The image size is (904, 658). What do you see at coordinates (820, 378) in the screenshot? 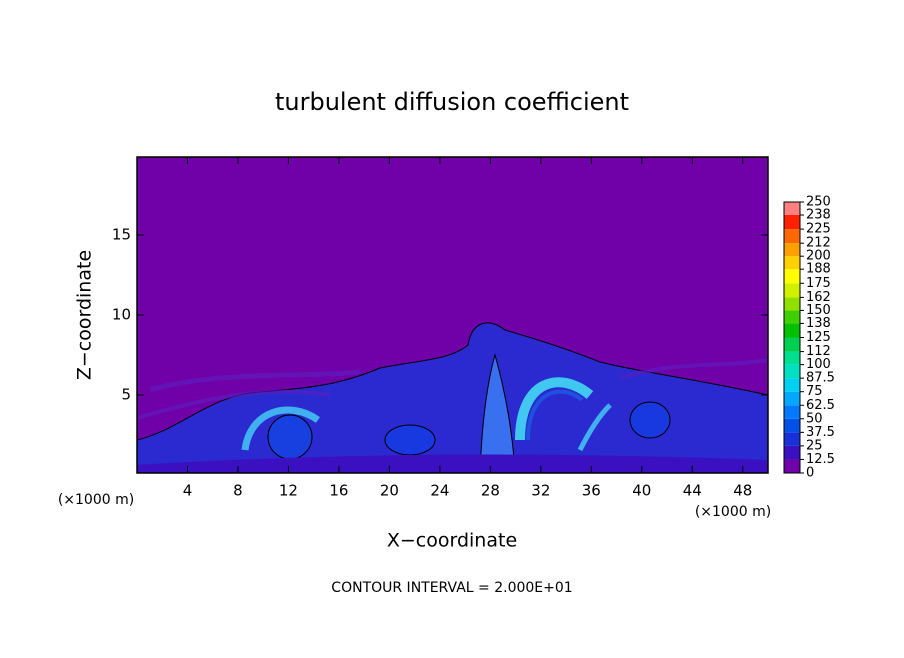
I see `colorbar-label: 87.5` at bounding box center [820, 378].